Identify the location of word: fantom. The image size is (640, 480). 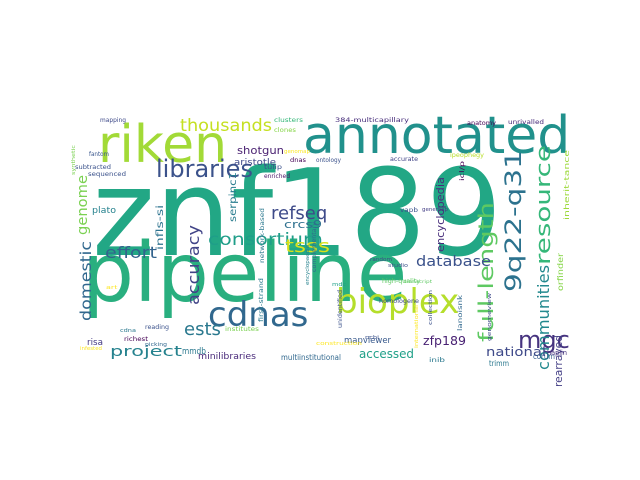
(99, 154).